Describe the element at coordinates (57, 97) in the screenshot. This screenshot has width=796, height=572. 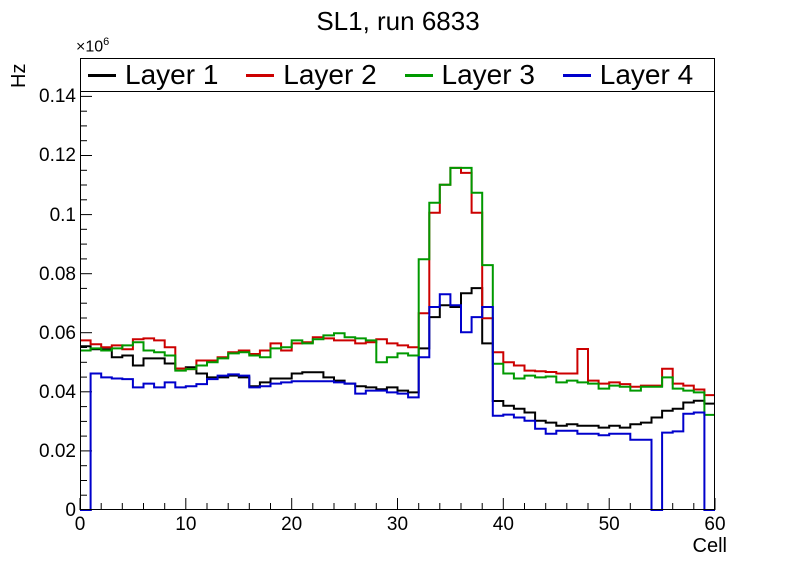
I see `y-tick-label: 0.14` at that location.